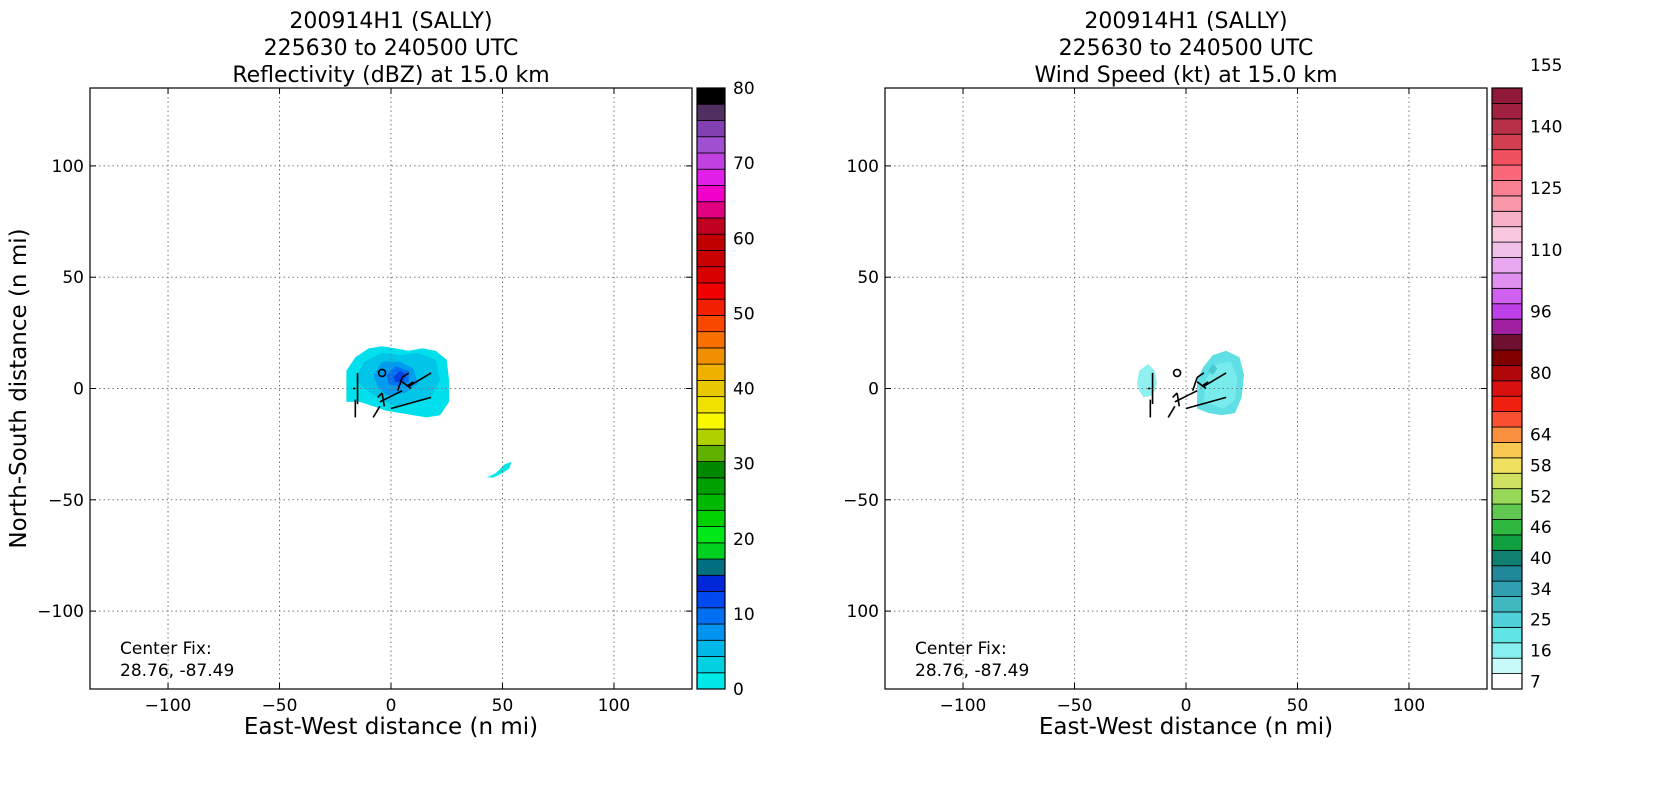 The height and width of the screenshot is (791, 1654). Describe the element at coordinates (744, 540) in the screenshot. I see `colorbar-tick-label: 20` at that location.